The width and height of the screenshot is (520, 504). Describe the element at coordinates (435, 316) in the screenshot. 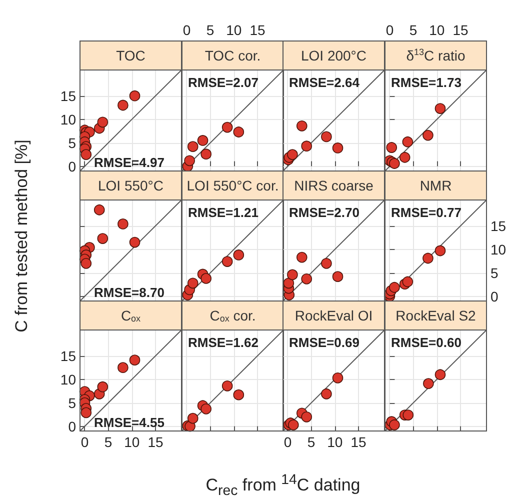

I see `chart-title: RockEval S2` at that location.